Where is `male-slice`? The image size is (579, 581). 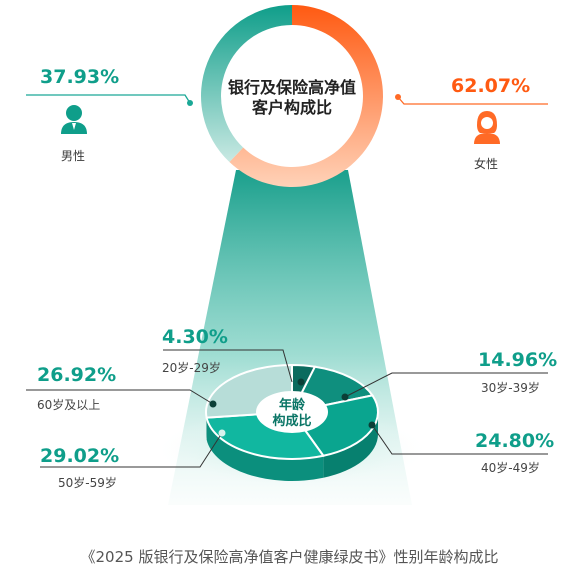
male-slice is located at coordinates (246, 84).